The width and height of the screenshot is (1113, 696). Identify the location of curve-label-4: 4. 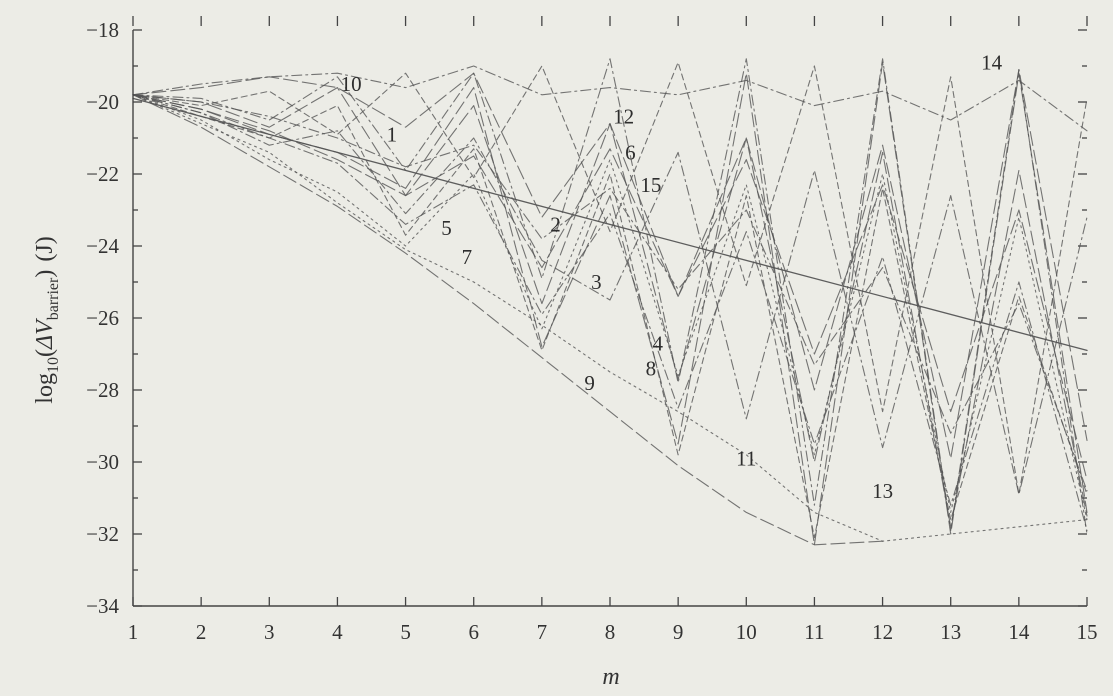
(657, 343).